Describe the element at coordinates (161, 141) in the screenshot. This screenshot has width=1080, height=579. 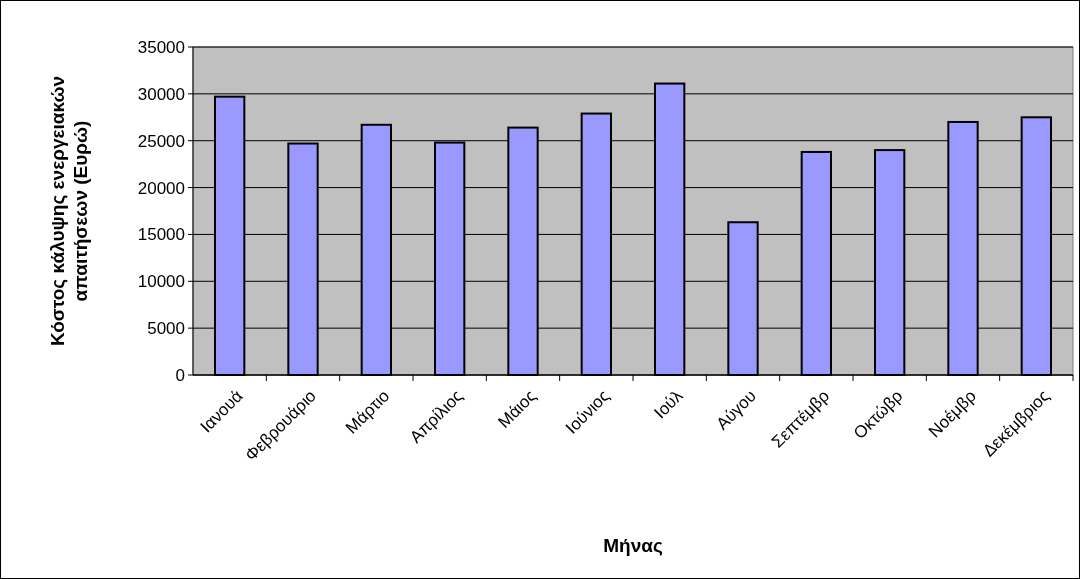
I see `y-tick-label: 25000` at that location.